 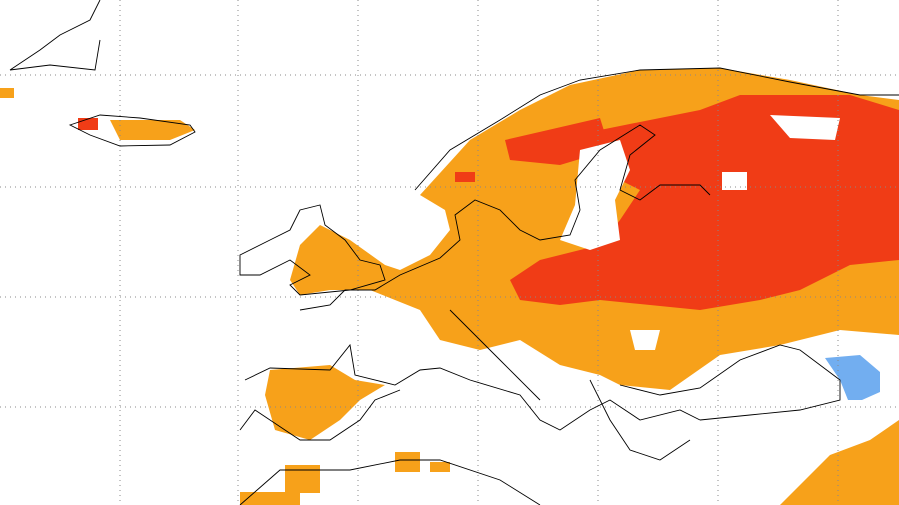 I want to click on sea-gaps, so click(x=700, y=232).